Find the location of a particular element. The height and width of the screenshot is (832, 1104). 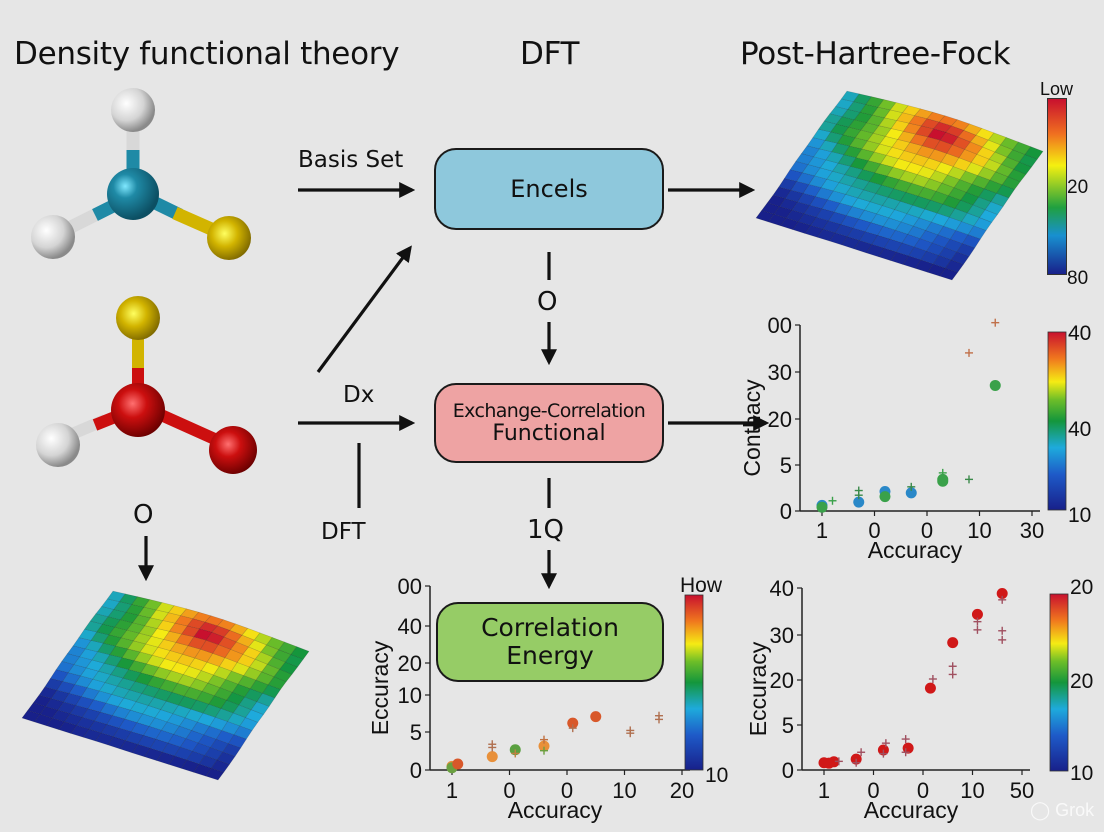

y-axis-label: Conthacy is located at coordinates (752, 428).